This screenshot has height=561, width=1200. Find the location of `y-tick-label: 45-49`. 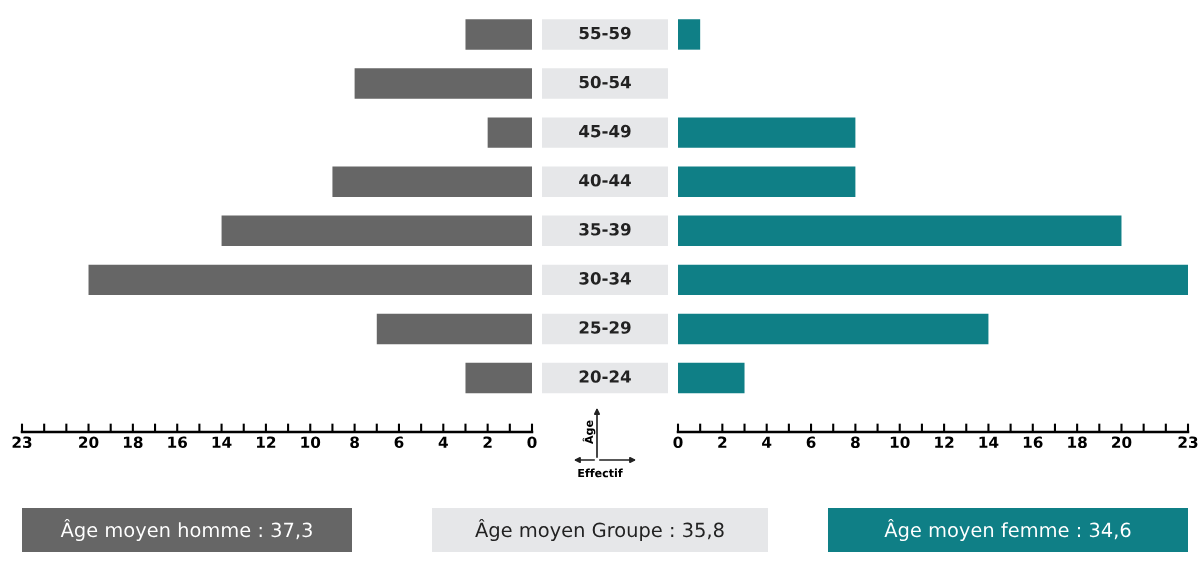

y-tick-label: 45-49 is located at coordinates (605, 131).